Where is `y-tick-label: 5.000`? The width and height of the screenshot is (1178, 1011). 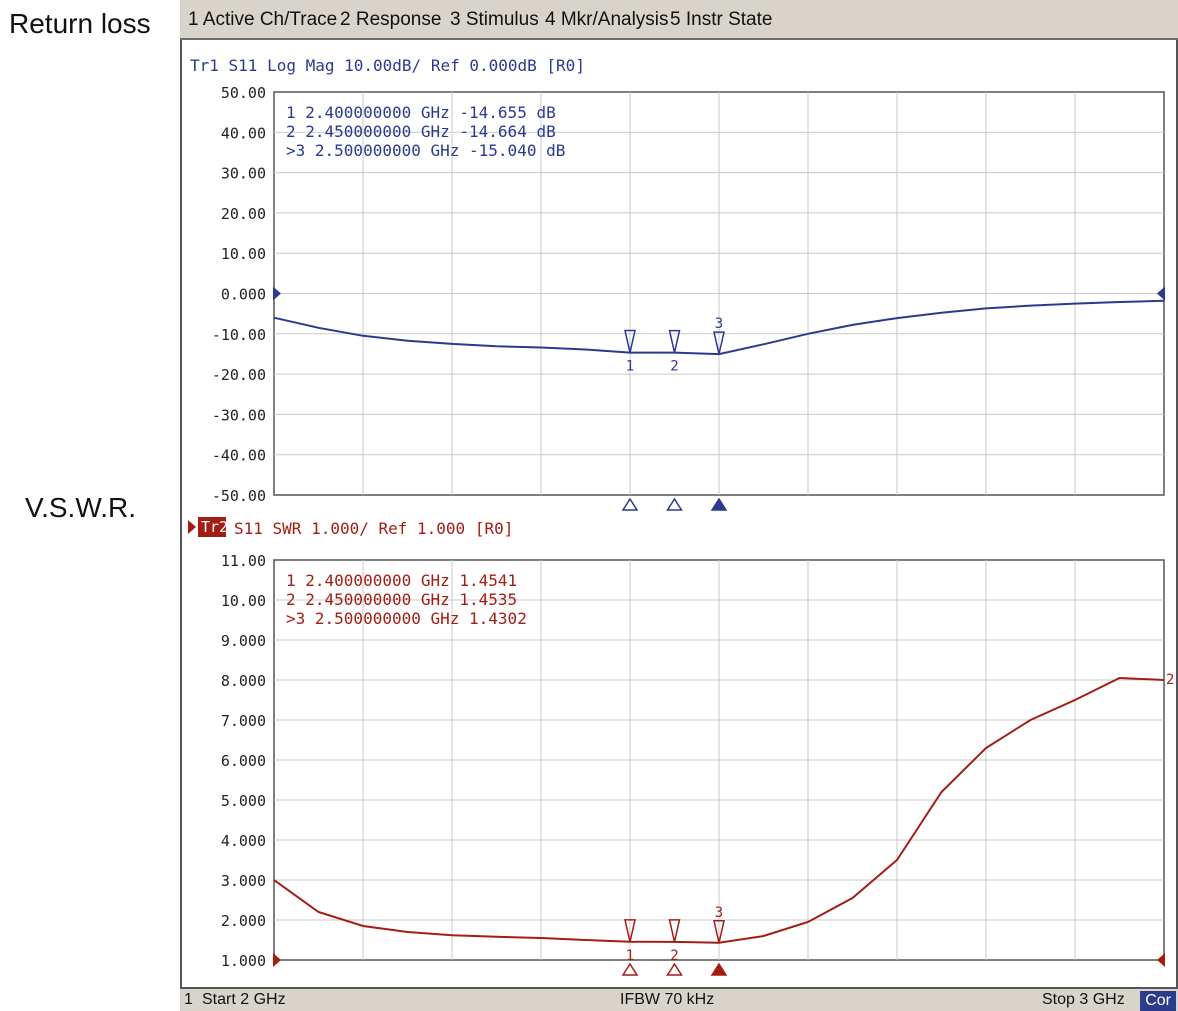 y-tick-label: 5.000 is located at coordinates (243, 801).